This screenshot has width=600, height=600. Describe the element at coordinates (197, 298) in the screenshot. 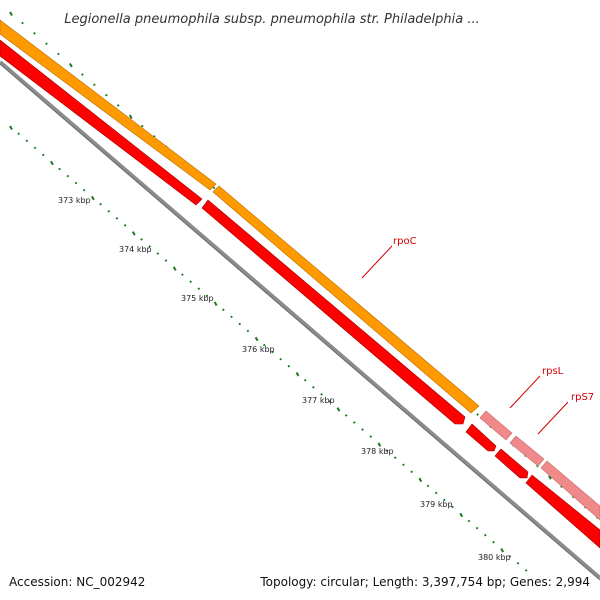

I see `tick-label-375: 375 kbp` at that location.